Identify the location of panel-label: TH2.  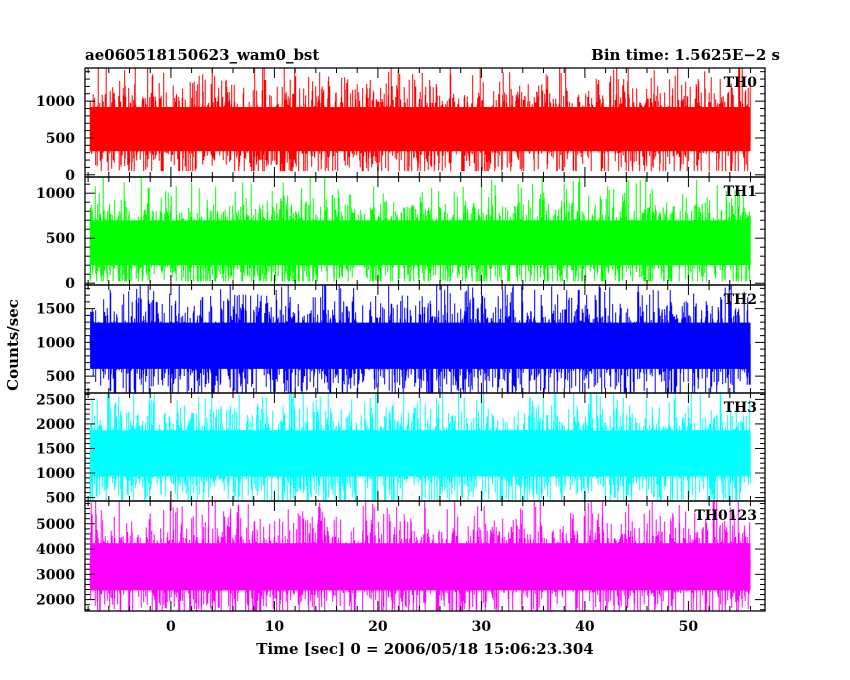
(740, 300).